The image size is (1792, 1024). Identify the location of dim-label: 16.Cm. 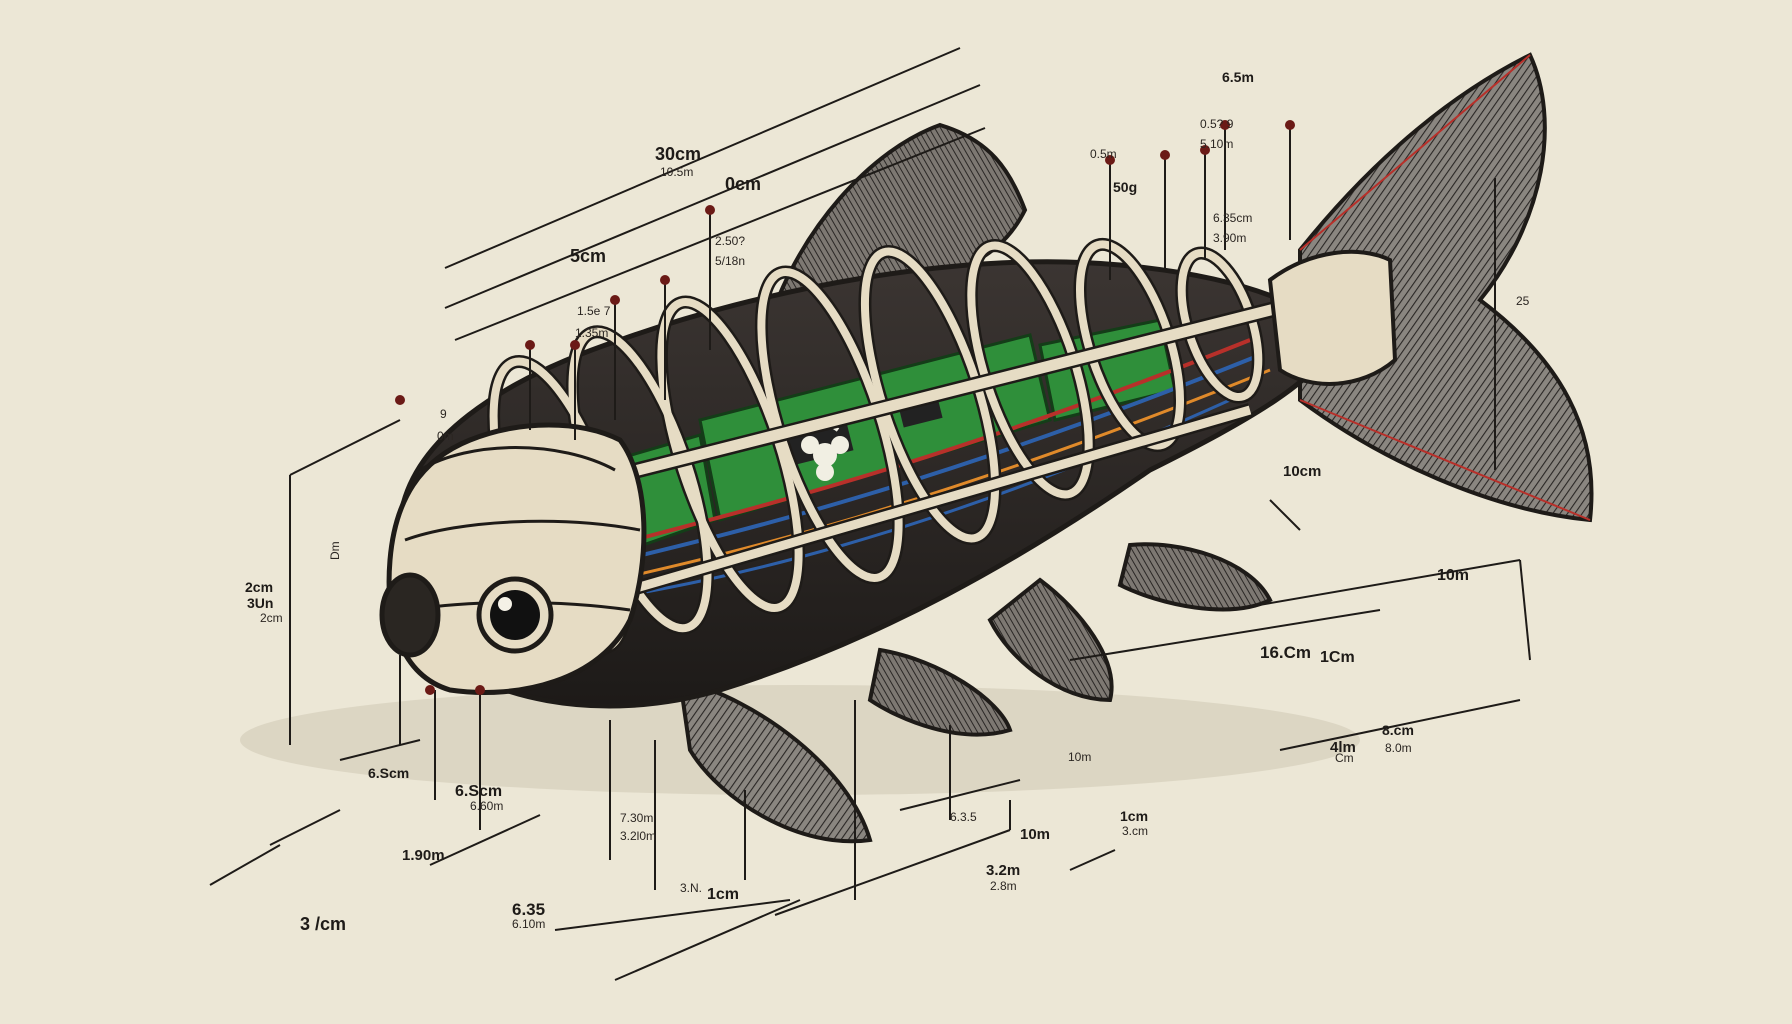
(1285, 652).